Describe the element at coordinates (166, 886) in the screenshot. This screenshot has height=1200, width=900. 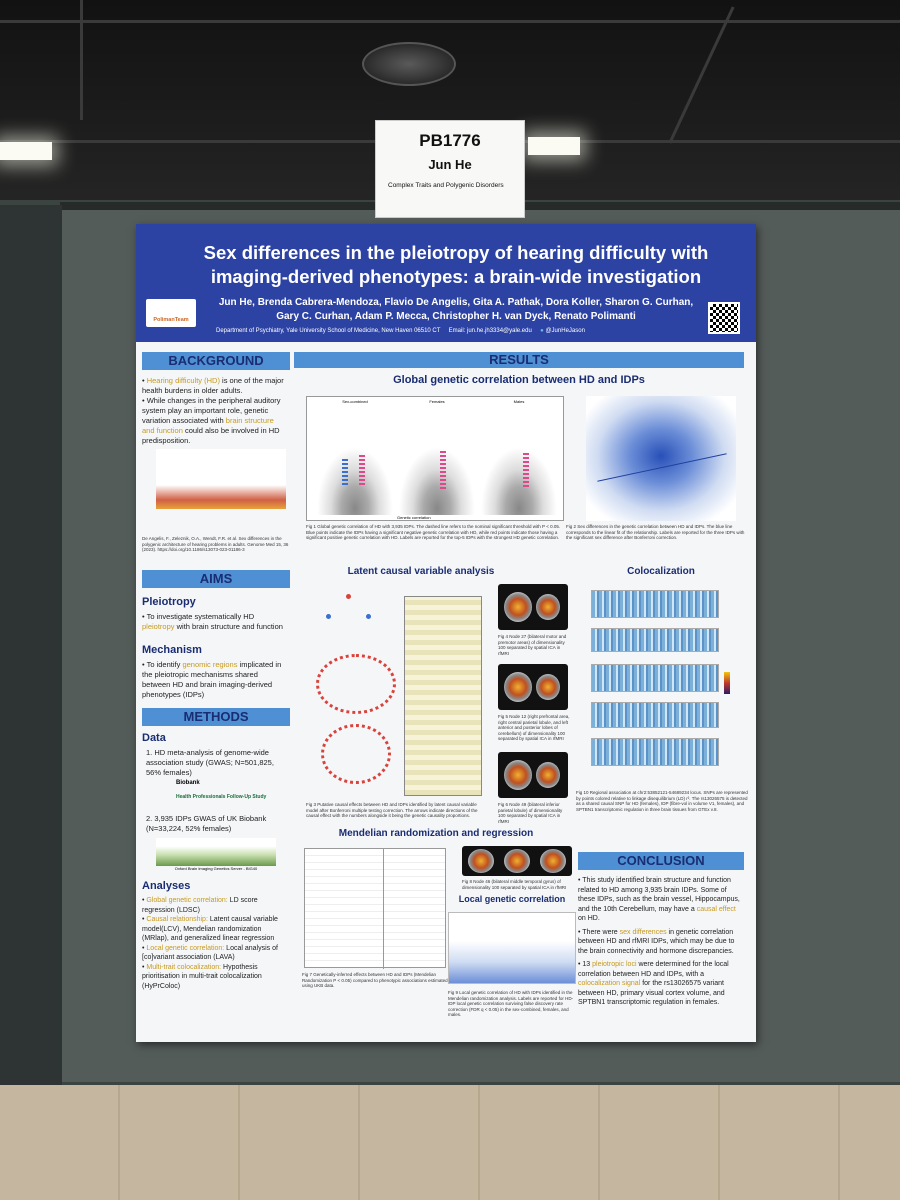
I see `analyses-heading: Analyses` at that location.